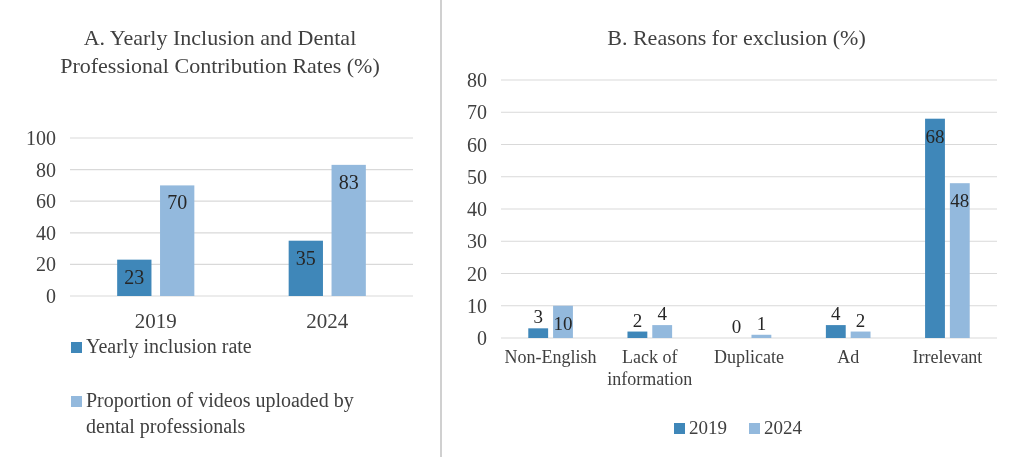  What do you see at coordinates (761, 323) in the screenshot?
I see `data-label: 1` at bounding box center [761, 323].